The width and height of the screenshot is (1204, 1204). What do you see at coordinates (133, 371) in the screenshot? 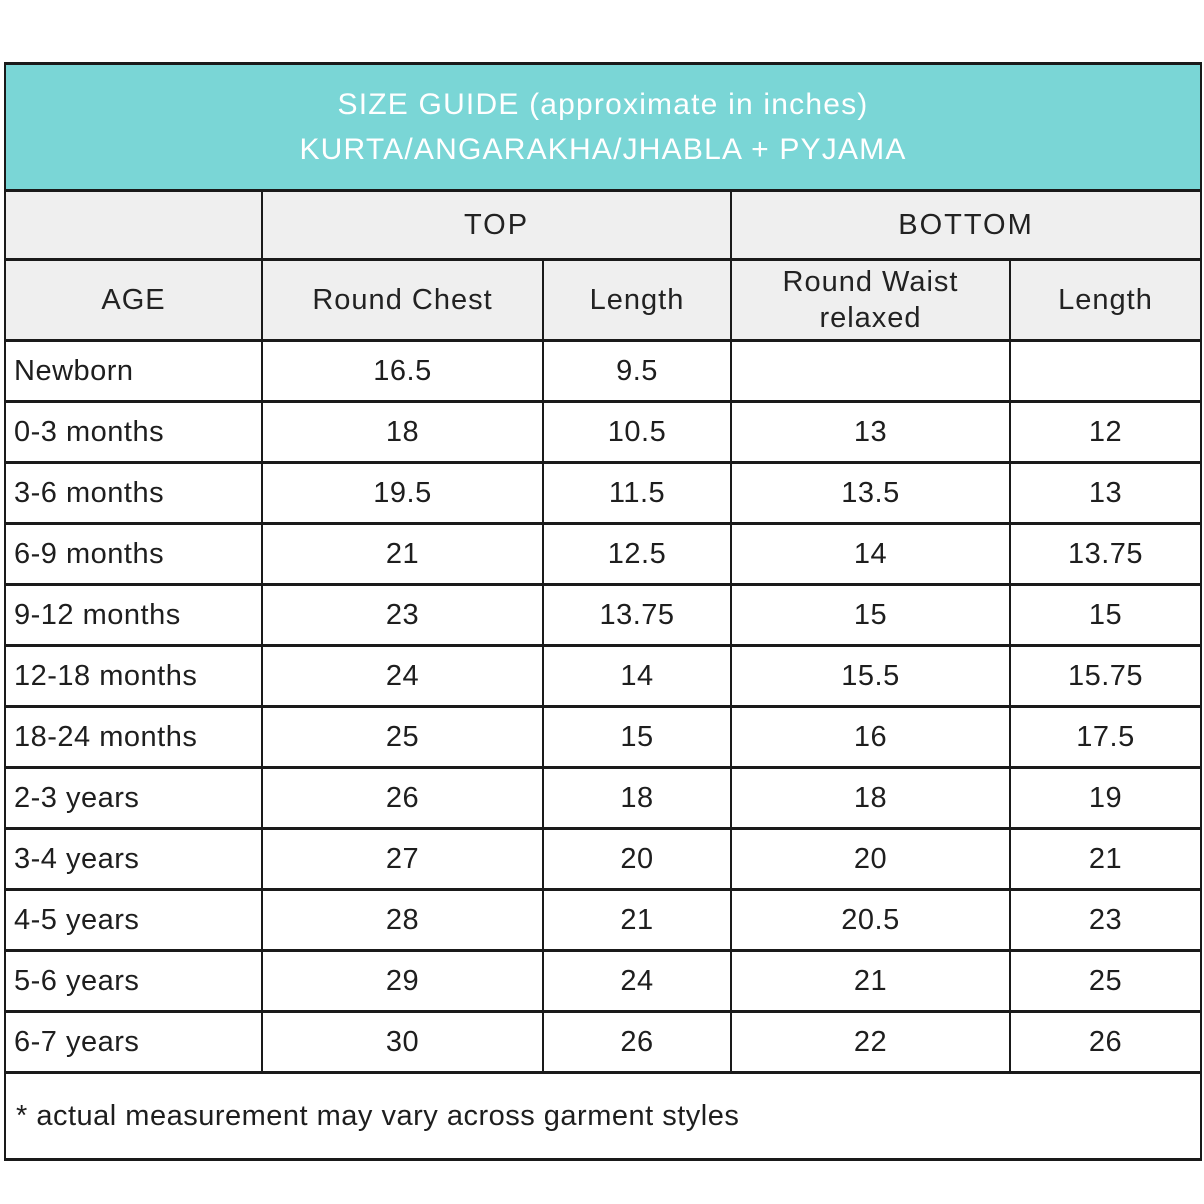
I see `age-cell: Newborn` at bounding box center [133, 371].